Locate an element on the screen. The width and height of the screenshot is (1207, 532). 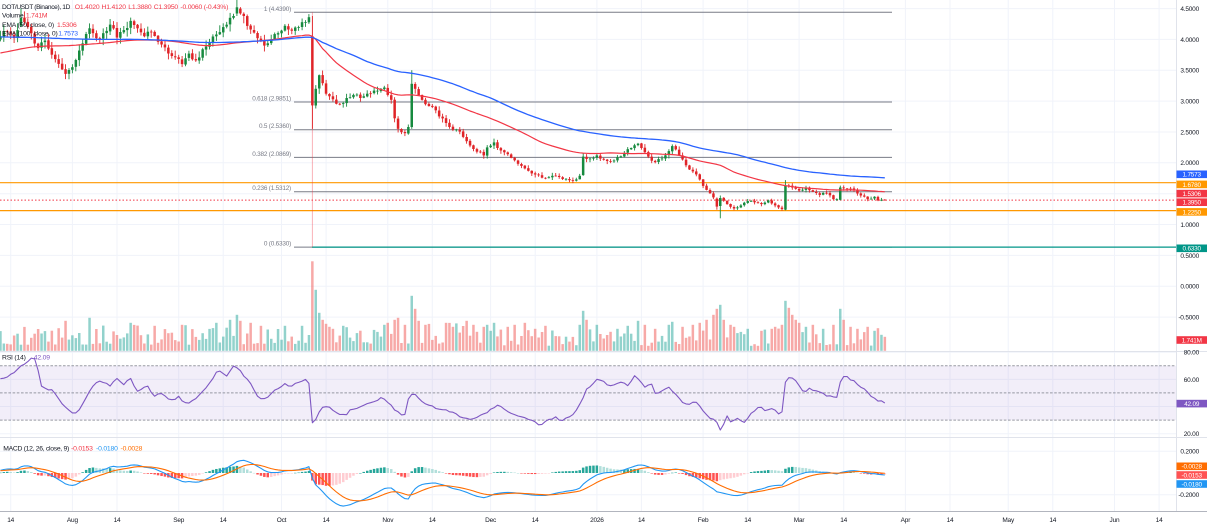
svg-text: Sep is located at coordinates (179, 520).